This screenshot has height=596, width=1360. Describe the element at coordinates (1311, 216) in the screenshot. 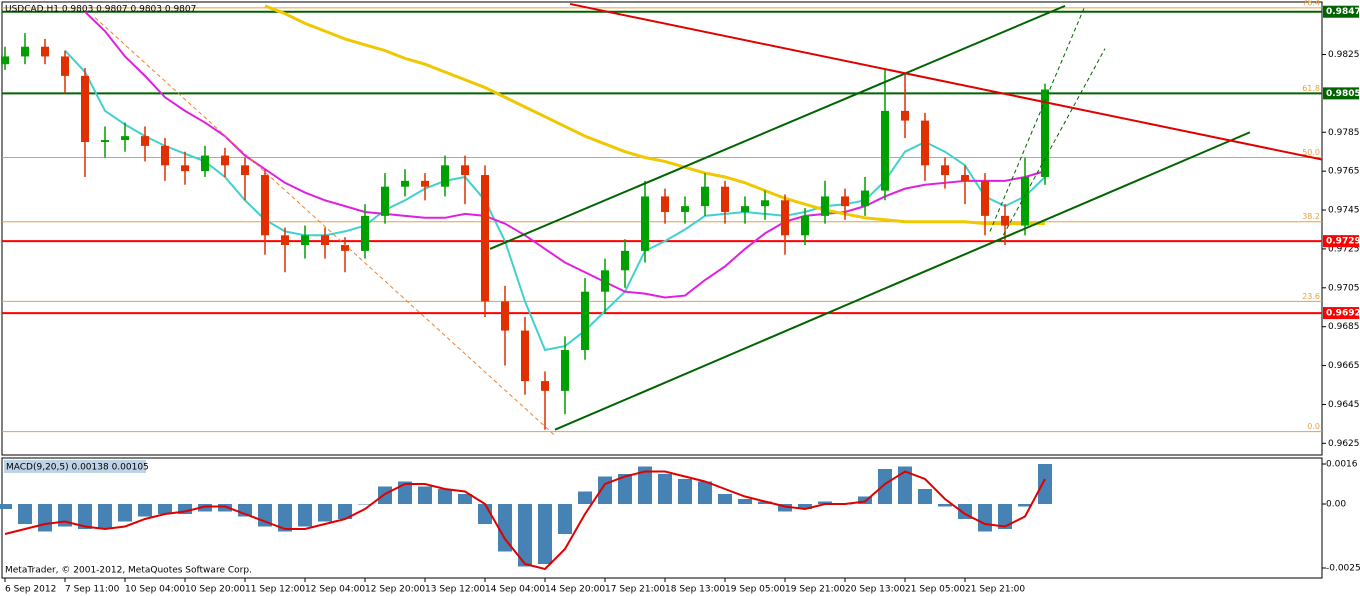

I see `fib-label: 38.2` at that location.